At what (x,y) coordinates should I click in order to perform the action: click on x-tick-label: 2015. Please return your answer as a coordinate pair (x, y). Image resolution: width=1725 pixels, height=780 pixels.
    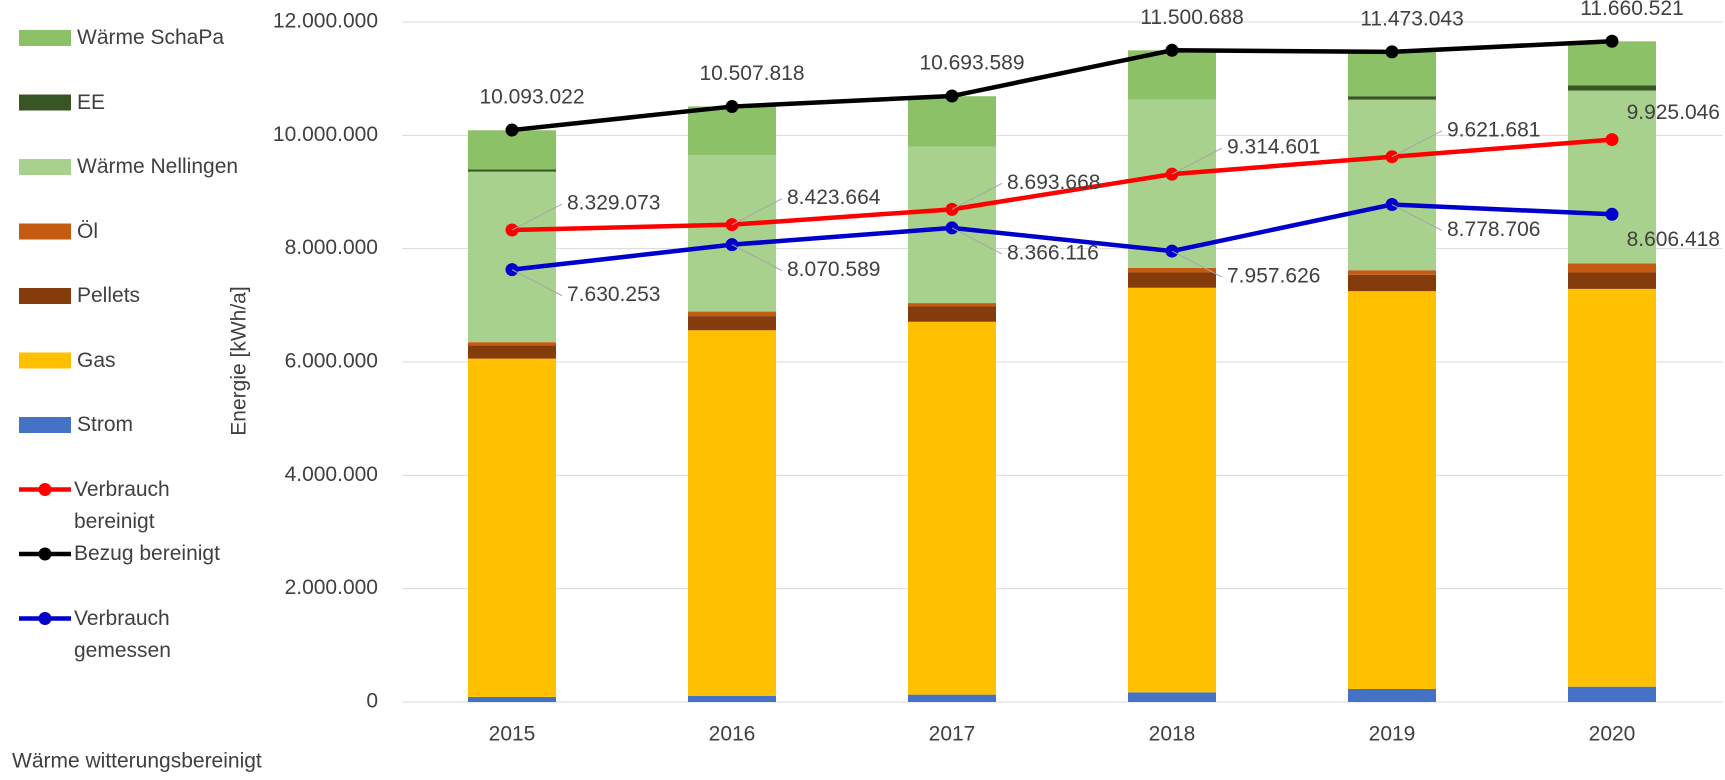
    Looking at the image, I should click on (512, 734).